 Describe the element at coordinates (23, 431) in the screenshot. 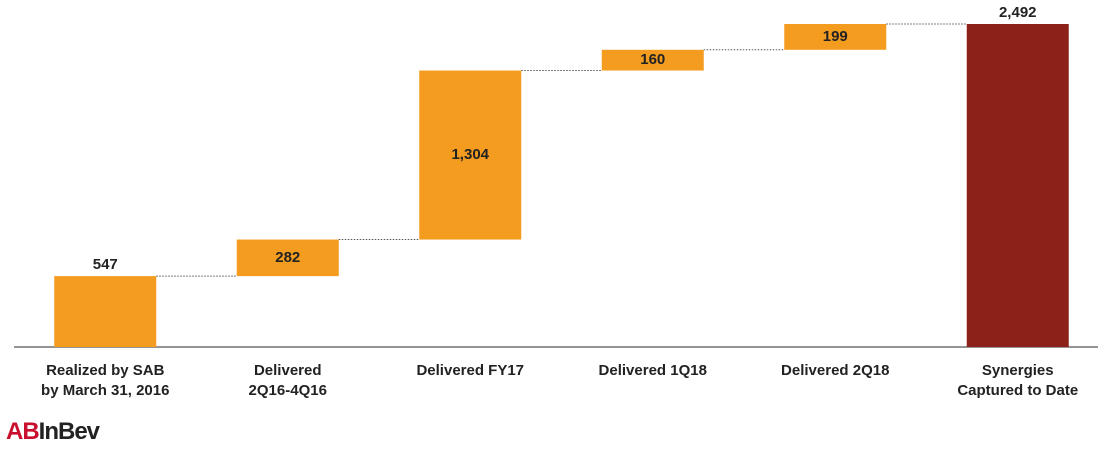

I see `logo-ab: AB` at that location.